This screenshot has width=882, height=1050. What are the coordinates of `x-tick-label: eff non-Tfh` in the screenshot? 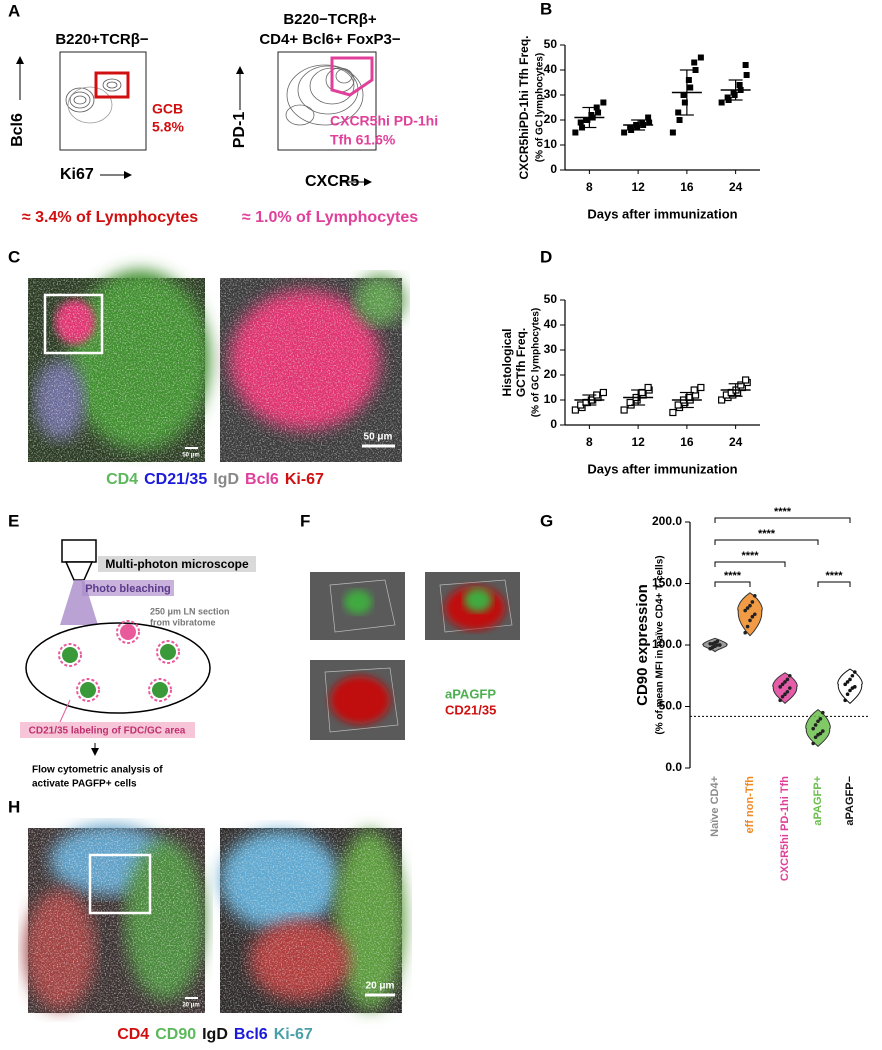 It's located at (750, 805).